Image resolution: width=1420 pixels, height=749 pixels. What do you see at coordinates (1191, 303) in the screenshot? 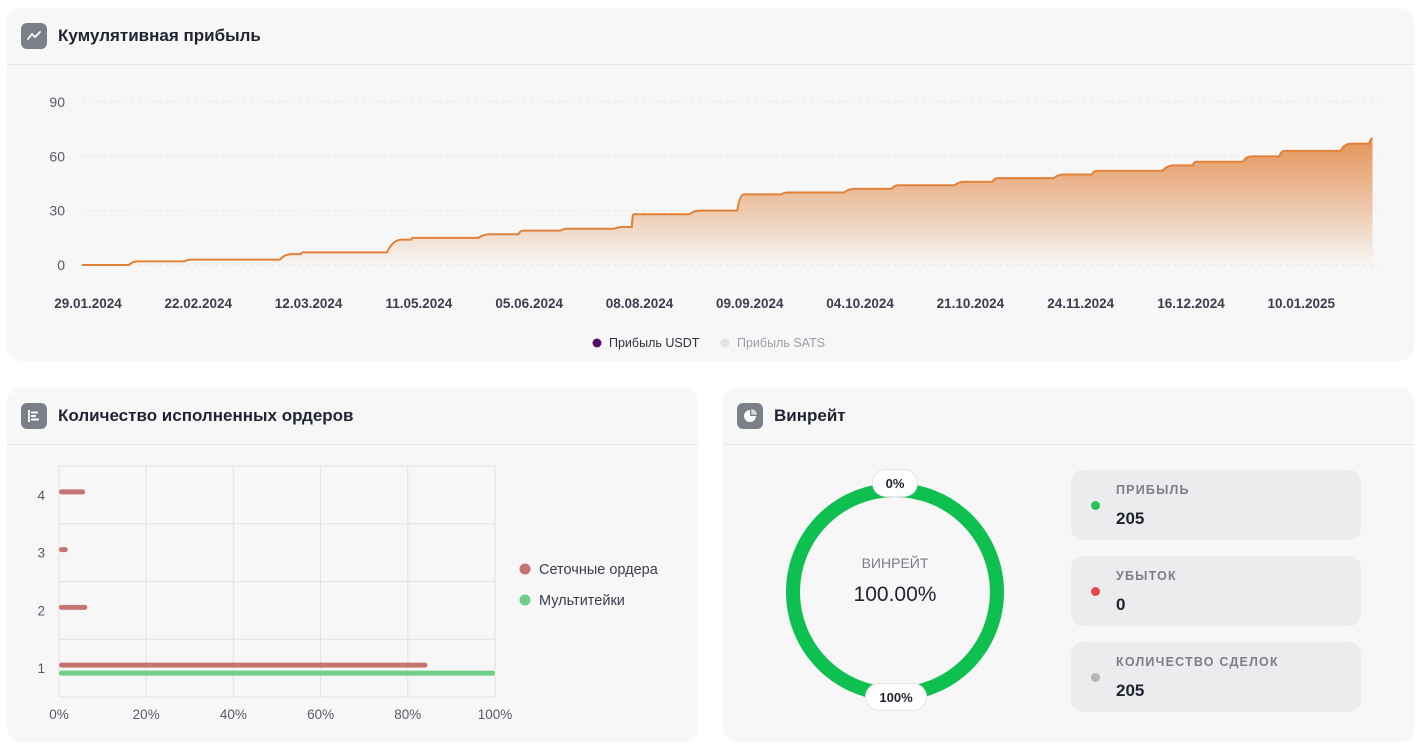
I see `x-tick-label: 16.12.2024` at bounding box center [1191, 303].